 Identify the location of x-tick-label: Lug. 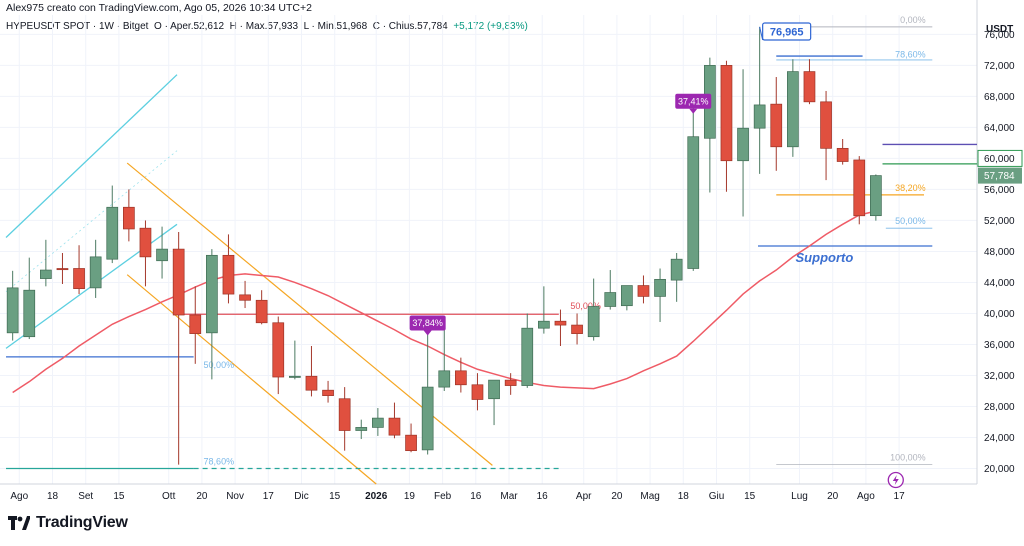
(799, 496).